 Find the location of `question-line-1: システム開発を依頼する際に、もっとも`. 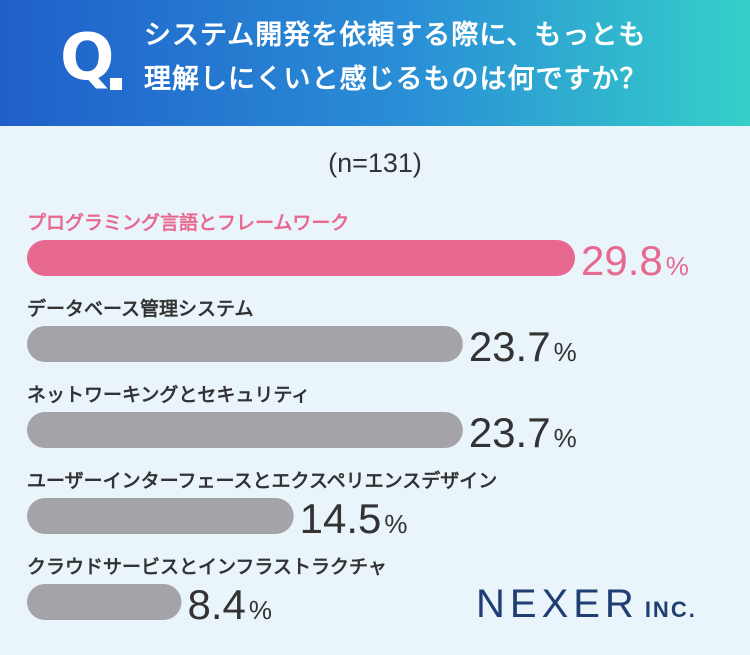

question-line-1: システム開発を依頼する際に、もっとも is located at coordinates (395, 35).